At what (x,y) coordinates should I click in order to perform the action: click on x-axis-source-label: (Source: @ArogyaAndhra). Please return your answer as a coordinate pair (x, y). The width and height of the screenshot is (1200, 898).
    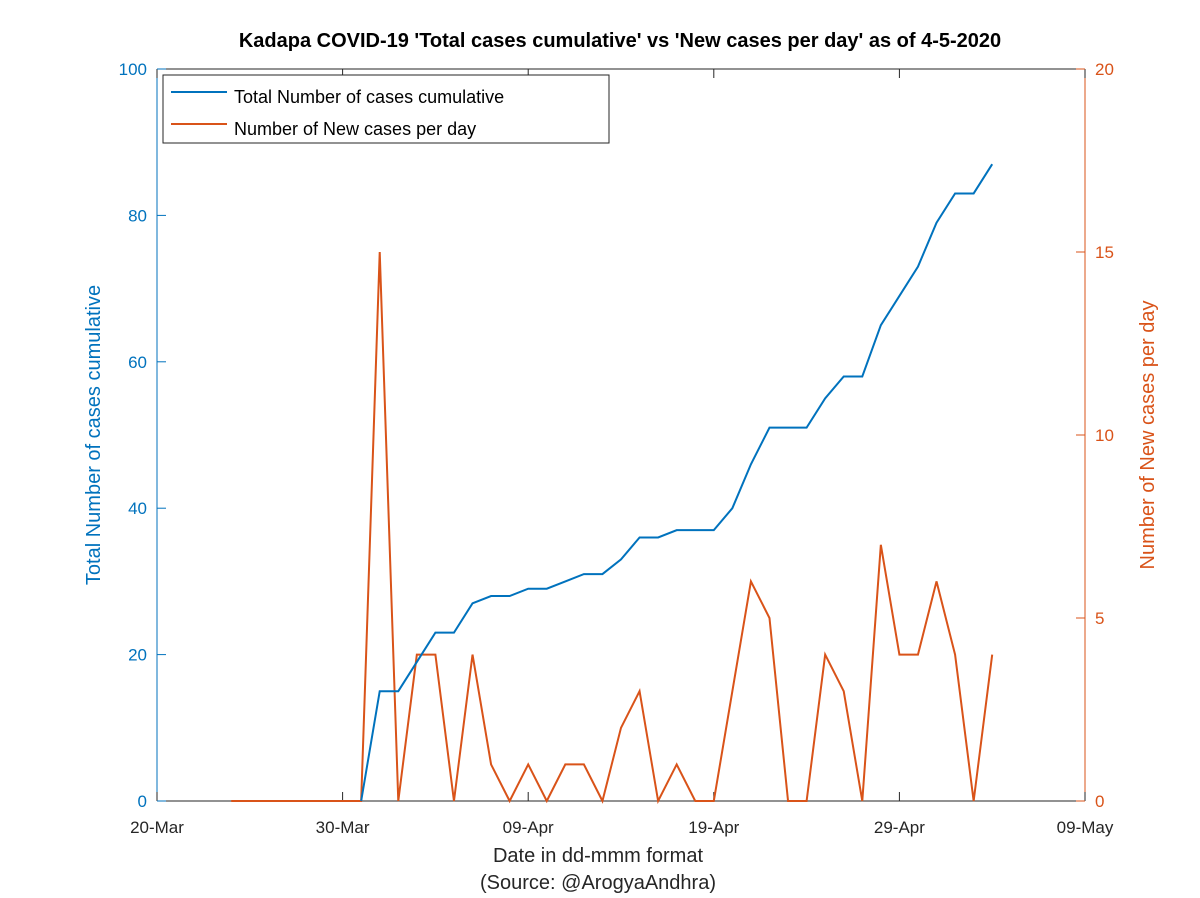
    Looking at the image, I should click on (598, 883).